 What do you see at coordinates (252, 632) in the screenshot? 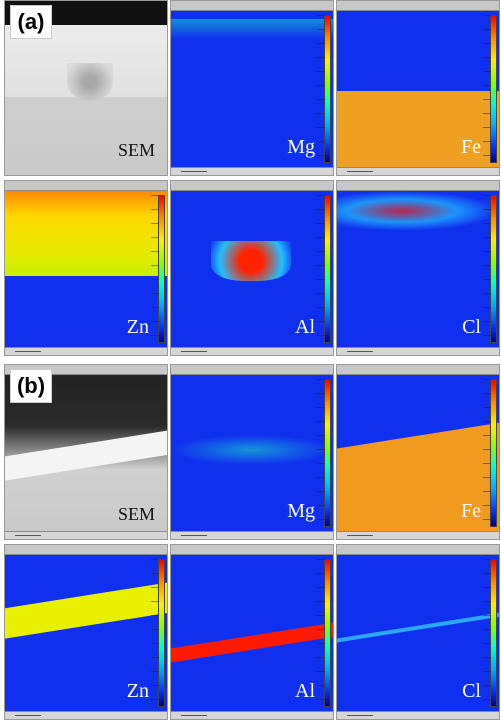
I see `map-al-b: Al` at bounding box center [252, 632].